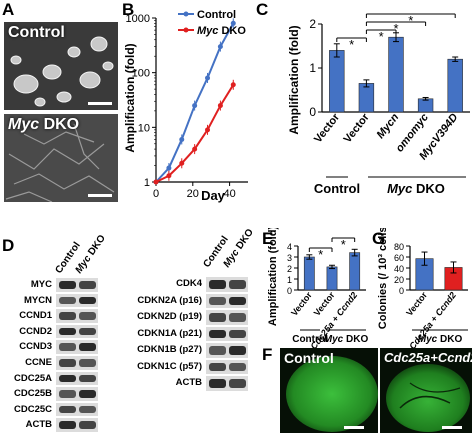  I want to click on g-plot-ytick-label: 0, so click(401, 291).